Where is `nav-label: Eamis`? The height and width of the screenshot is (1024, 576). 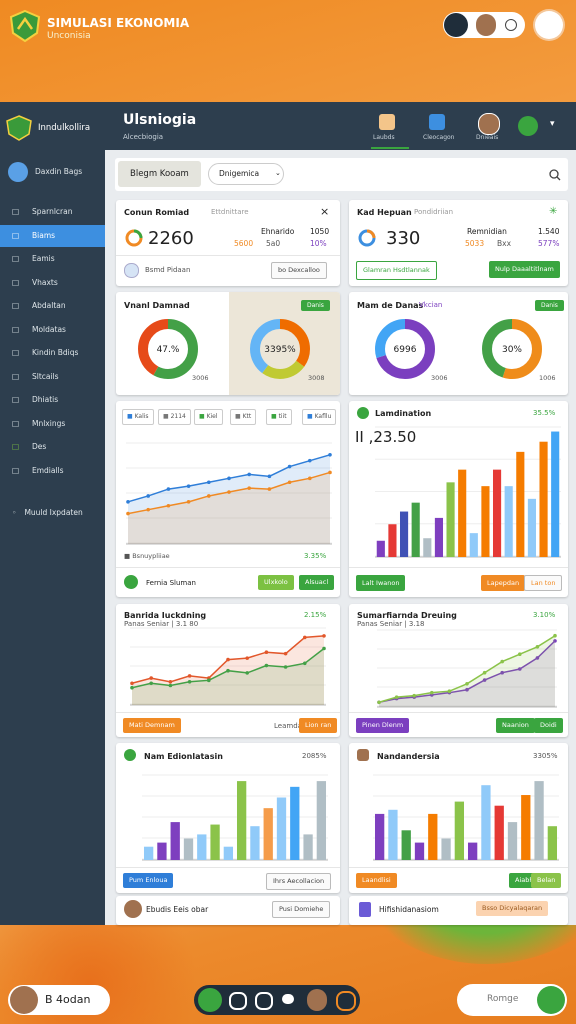 nav-label: Eamis is located at coordinates (43, 258).